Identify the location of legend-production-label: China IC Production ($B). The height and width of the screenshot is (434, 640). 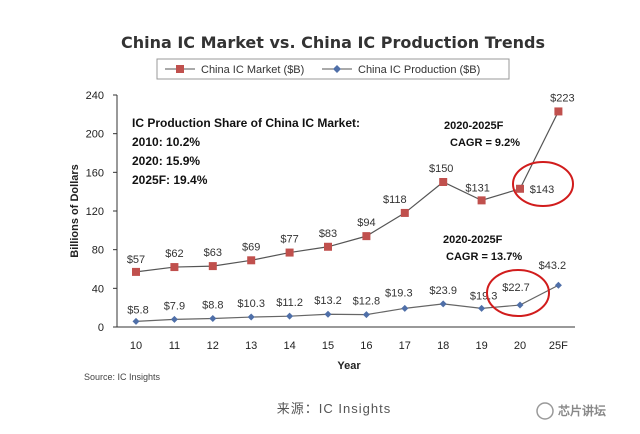
(419, 70).